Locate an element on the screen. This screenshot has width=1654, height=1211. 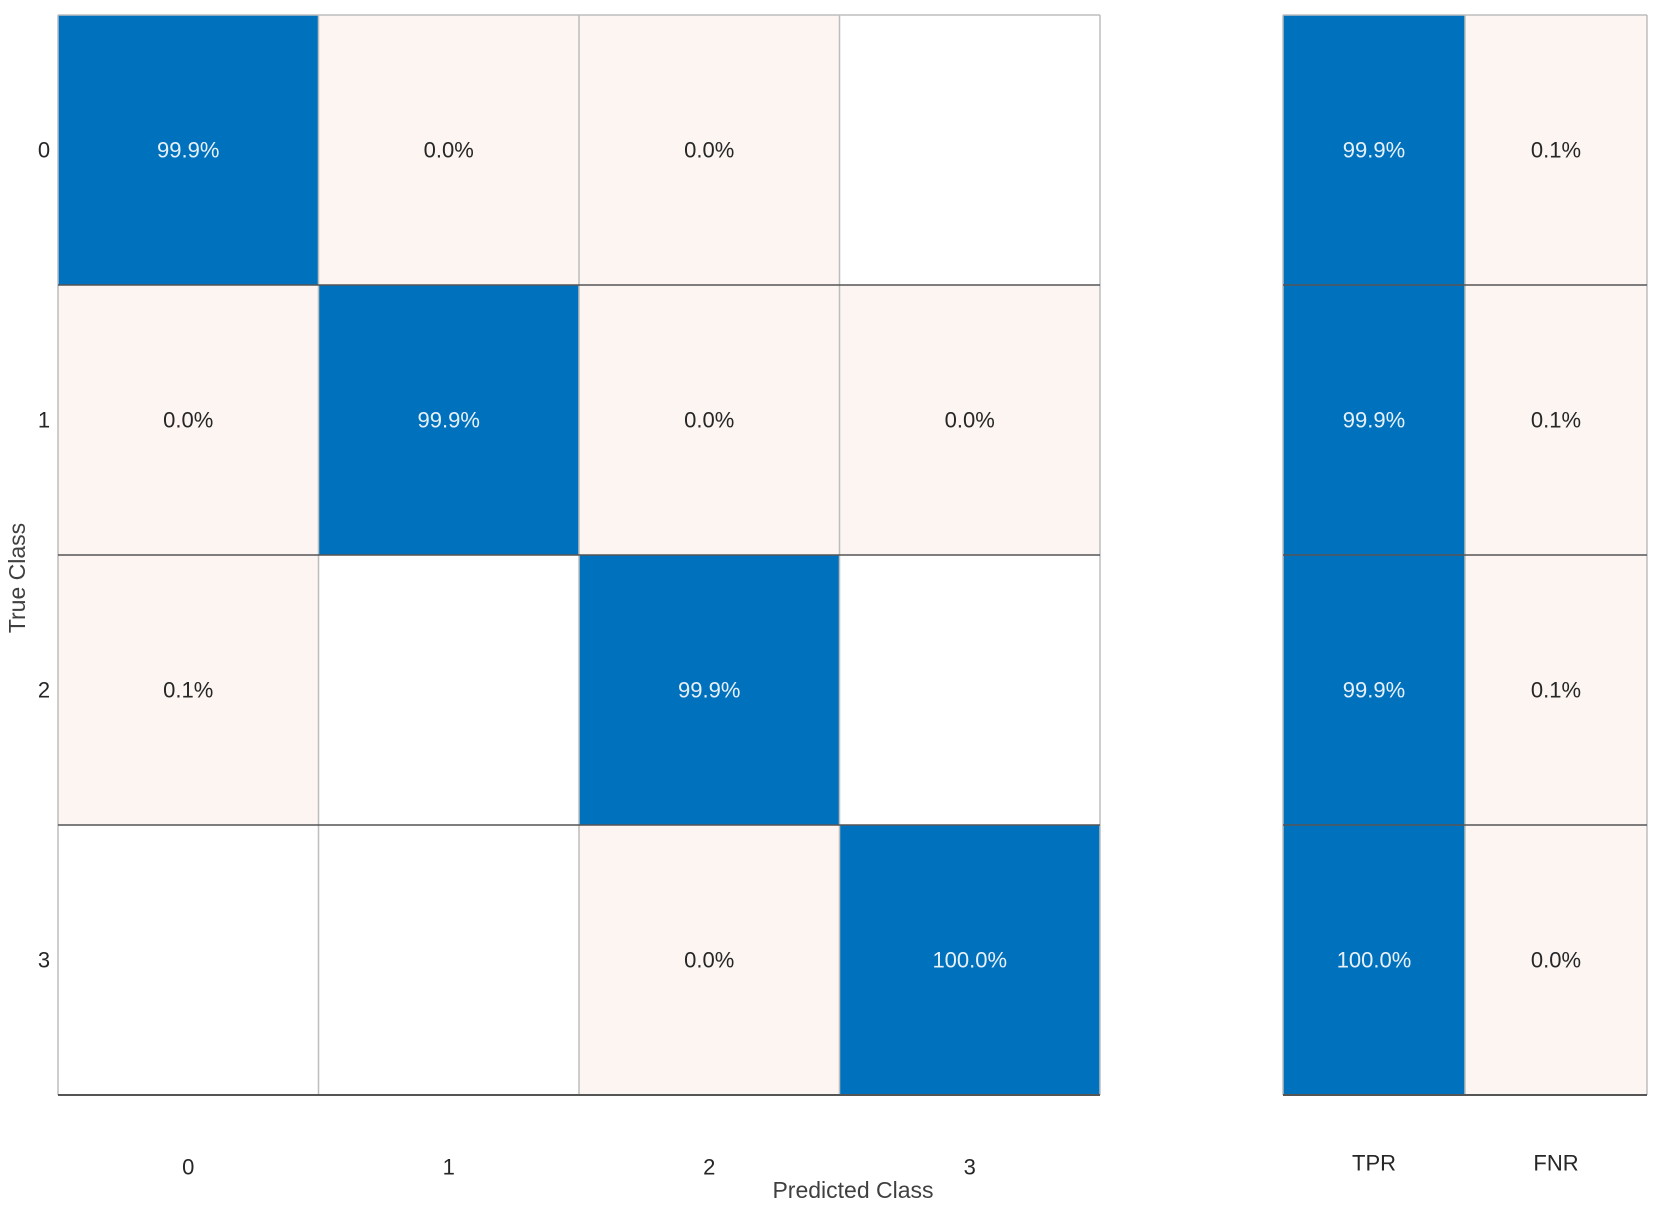
y-tick-label: 1 is located at coordinates (44, 420).